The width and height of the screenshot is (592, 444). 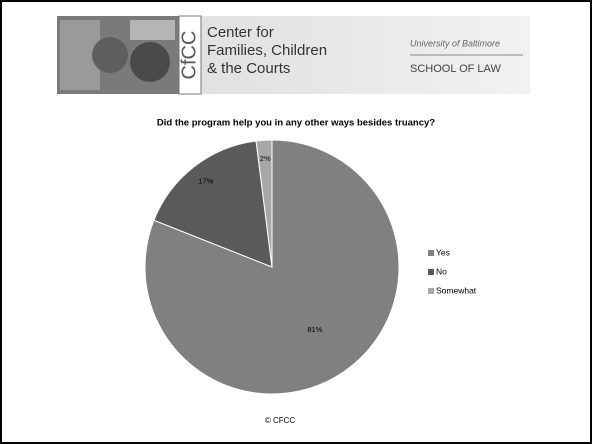 I want to click on legend-label: Yes, so click(x=443, y=252).